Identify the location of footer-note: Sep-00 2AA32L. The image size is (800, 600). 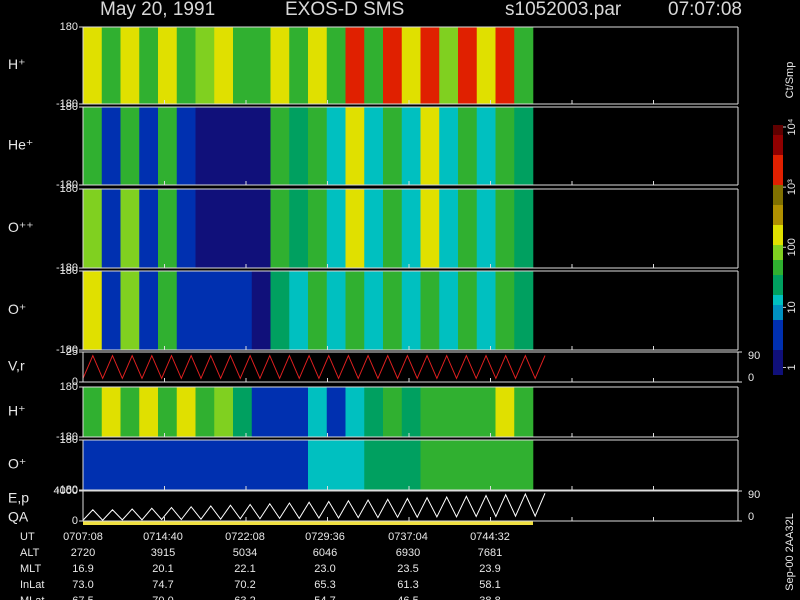
(790, 552).